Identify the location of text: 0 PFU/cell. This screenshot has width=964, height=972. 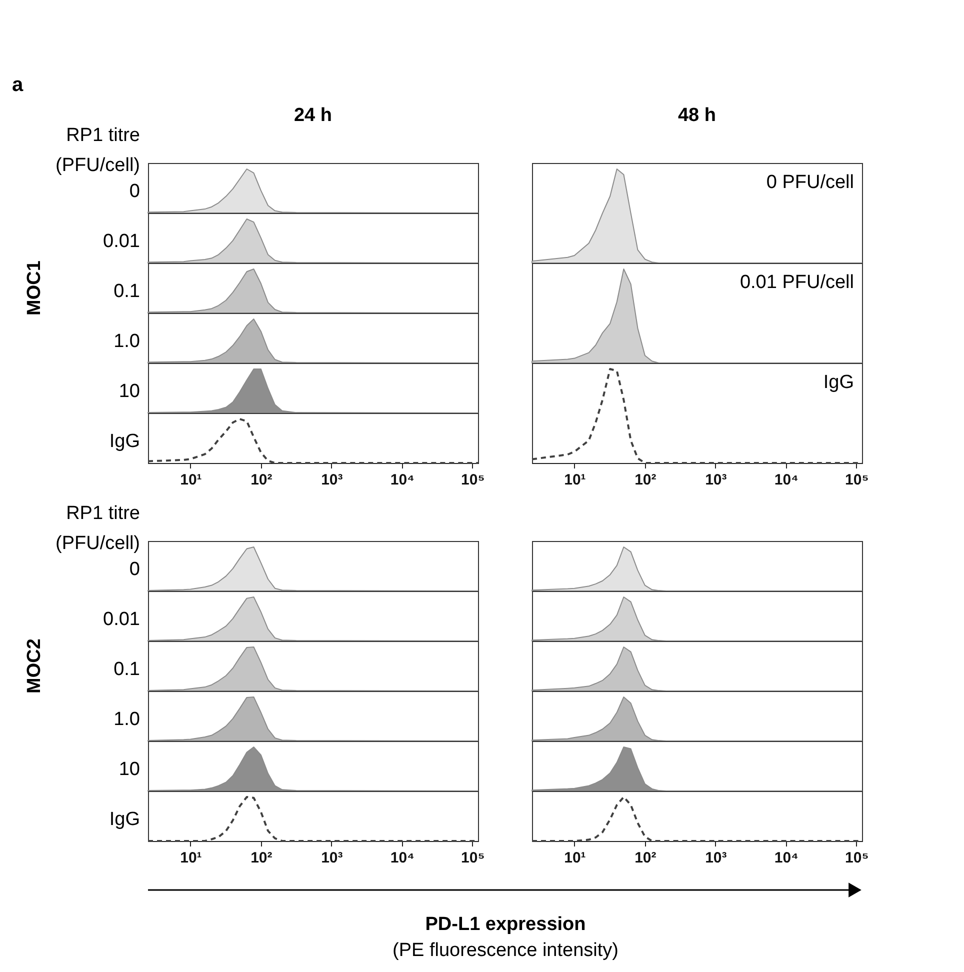
(810, 182).